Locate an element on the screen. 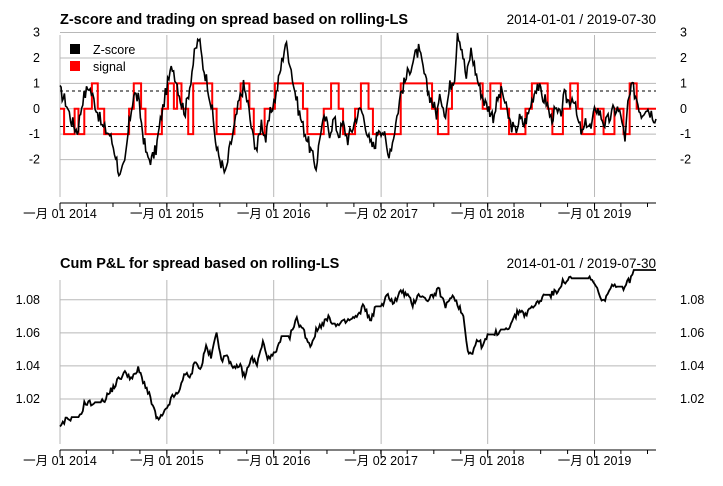  zscore-legend: Z-score signal is located at coordinates (102, 58).